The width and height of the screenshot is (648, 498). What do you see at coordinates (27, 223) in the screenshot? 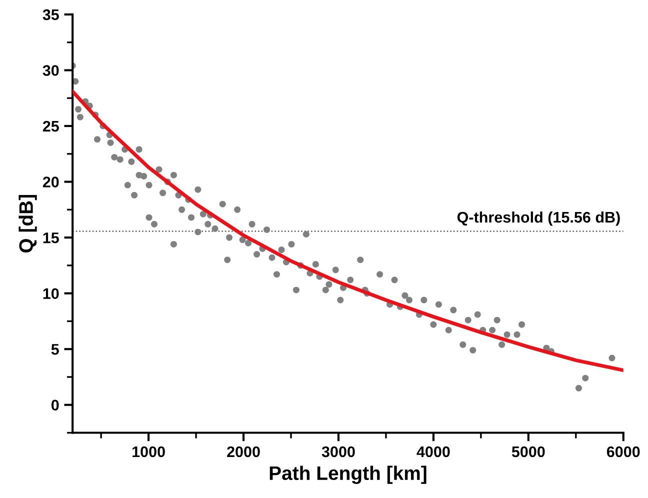
I see `y-axis-title: Q [dB]` at bounding box center [27, 223].